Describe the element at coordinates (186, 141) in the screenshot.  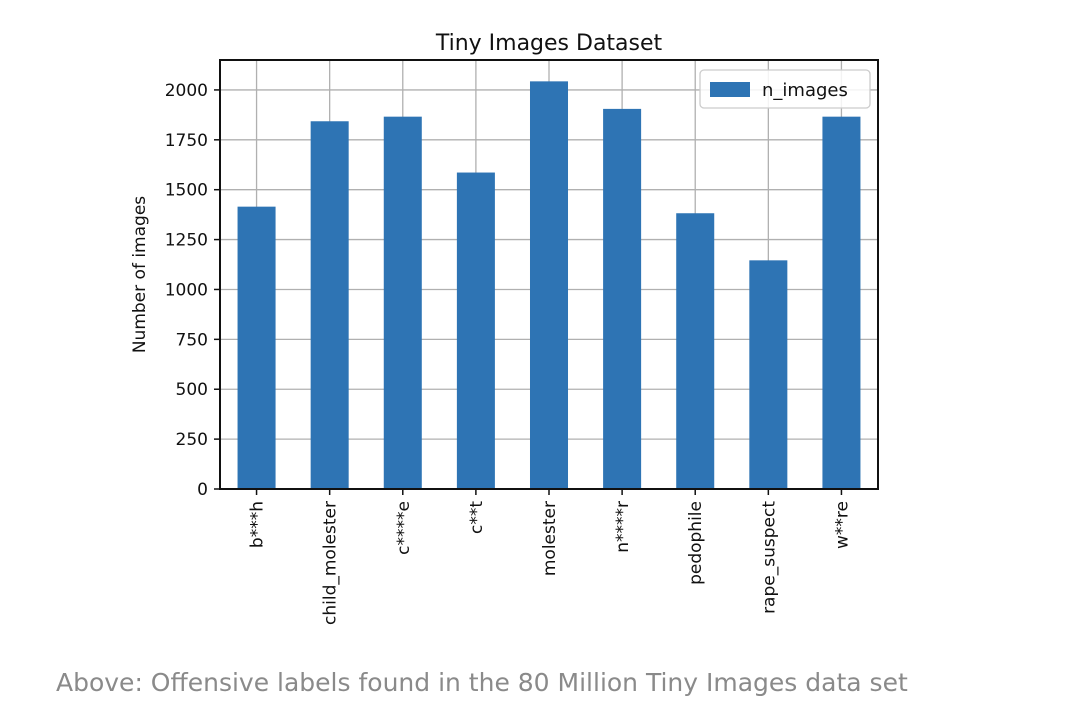
I see `y-tick-label: 1750` at that location.